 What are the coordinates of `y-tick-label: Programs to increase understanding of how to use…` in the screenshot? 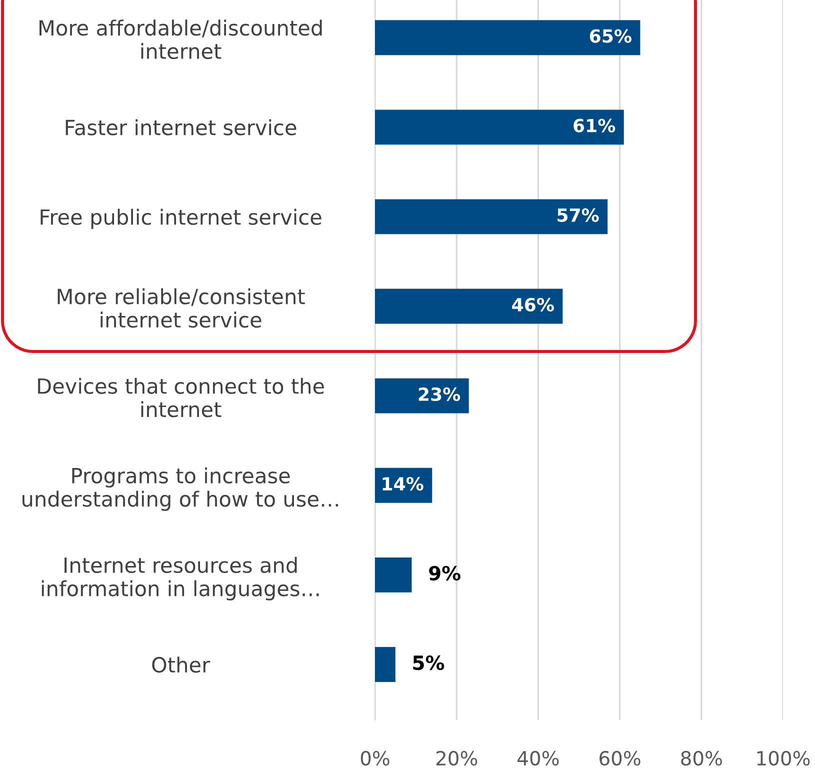 It's located at (180, 489).